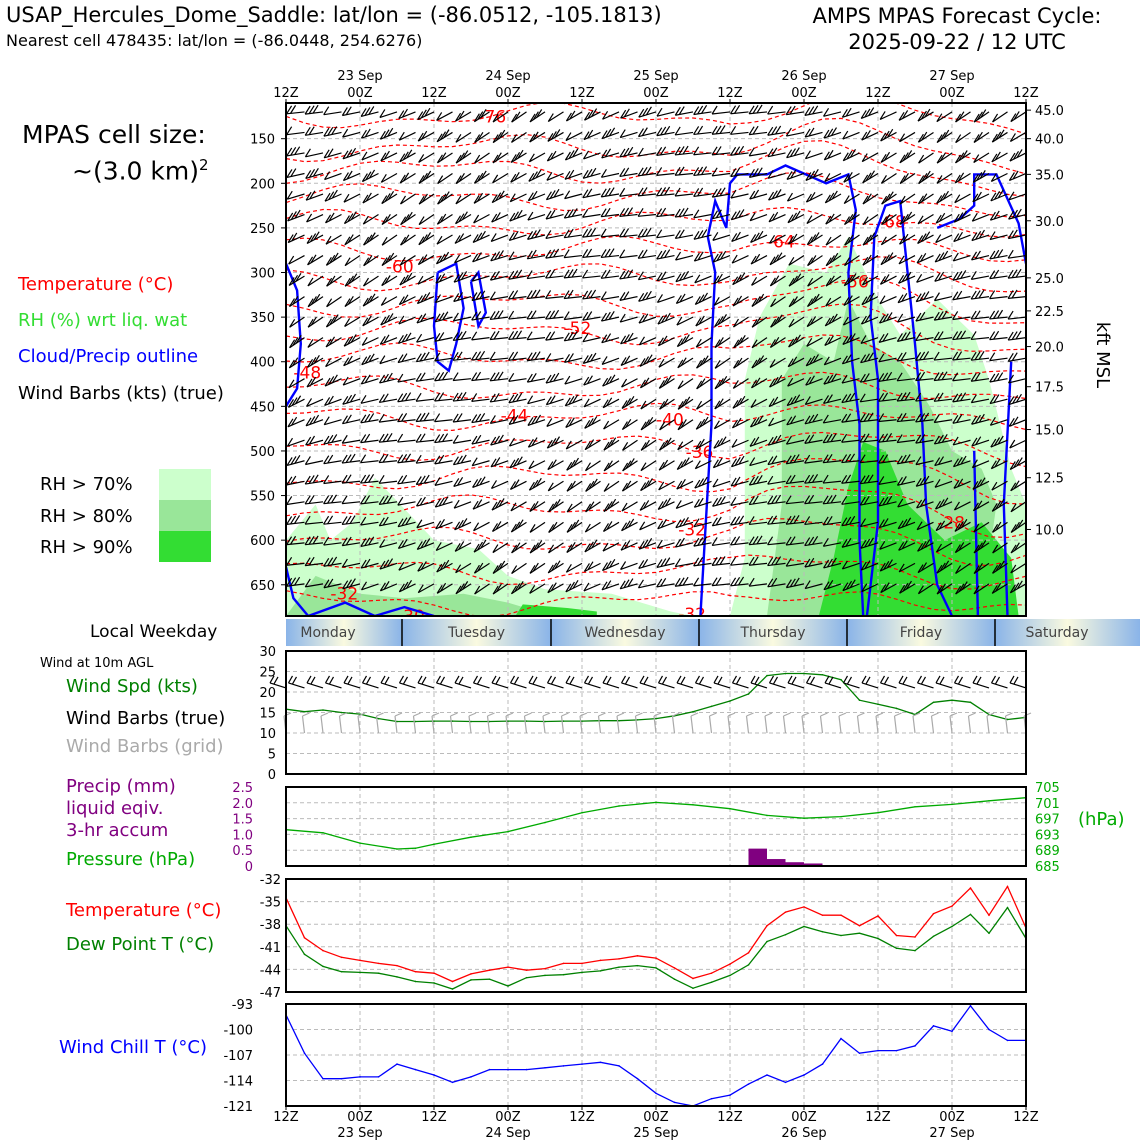 Image resolution: width=1140 pixels, height=1140 pixels. What do you see at coordinates (656, 512) in the screenshot?
I see `temperature-isotherm` at bounding box center [656, 512].